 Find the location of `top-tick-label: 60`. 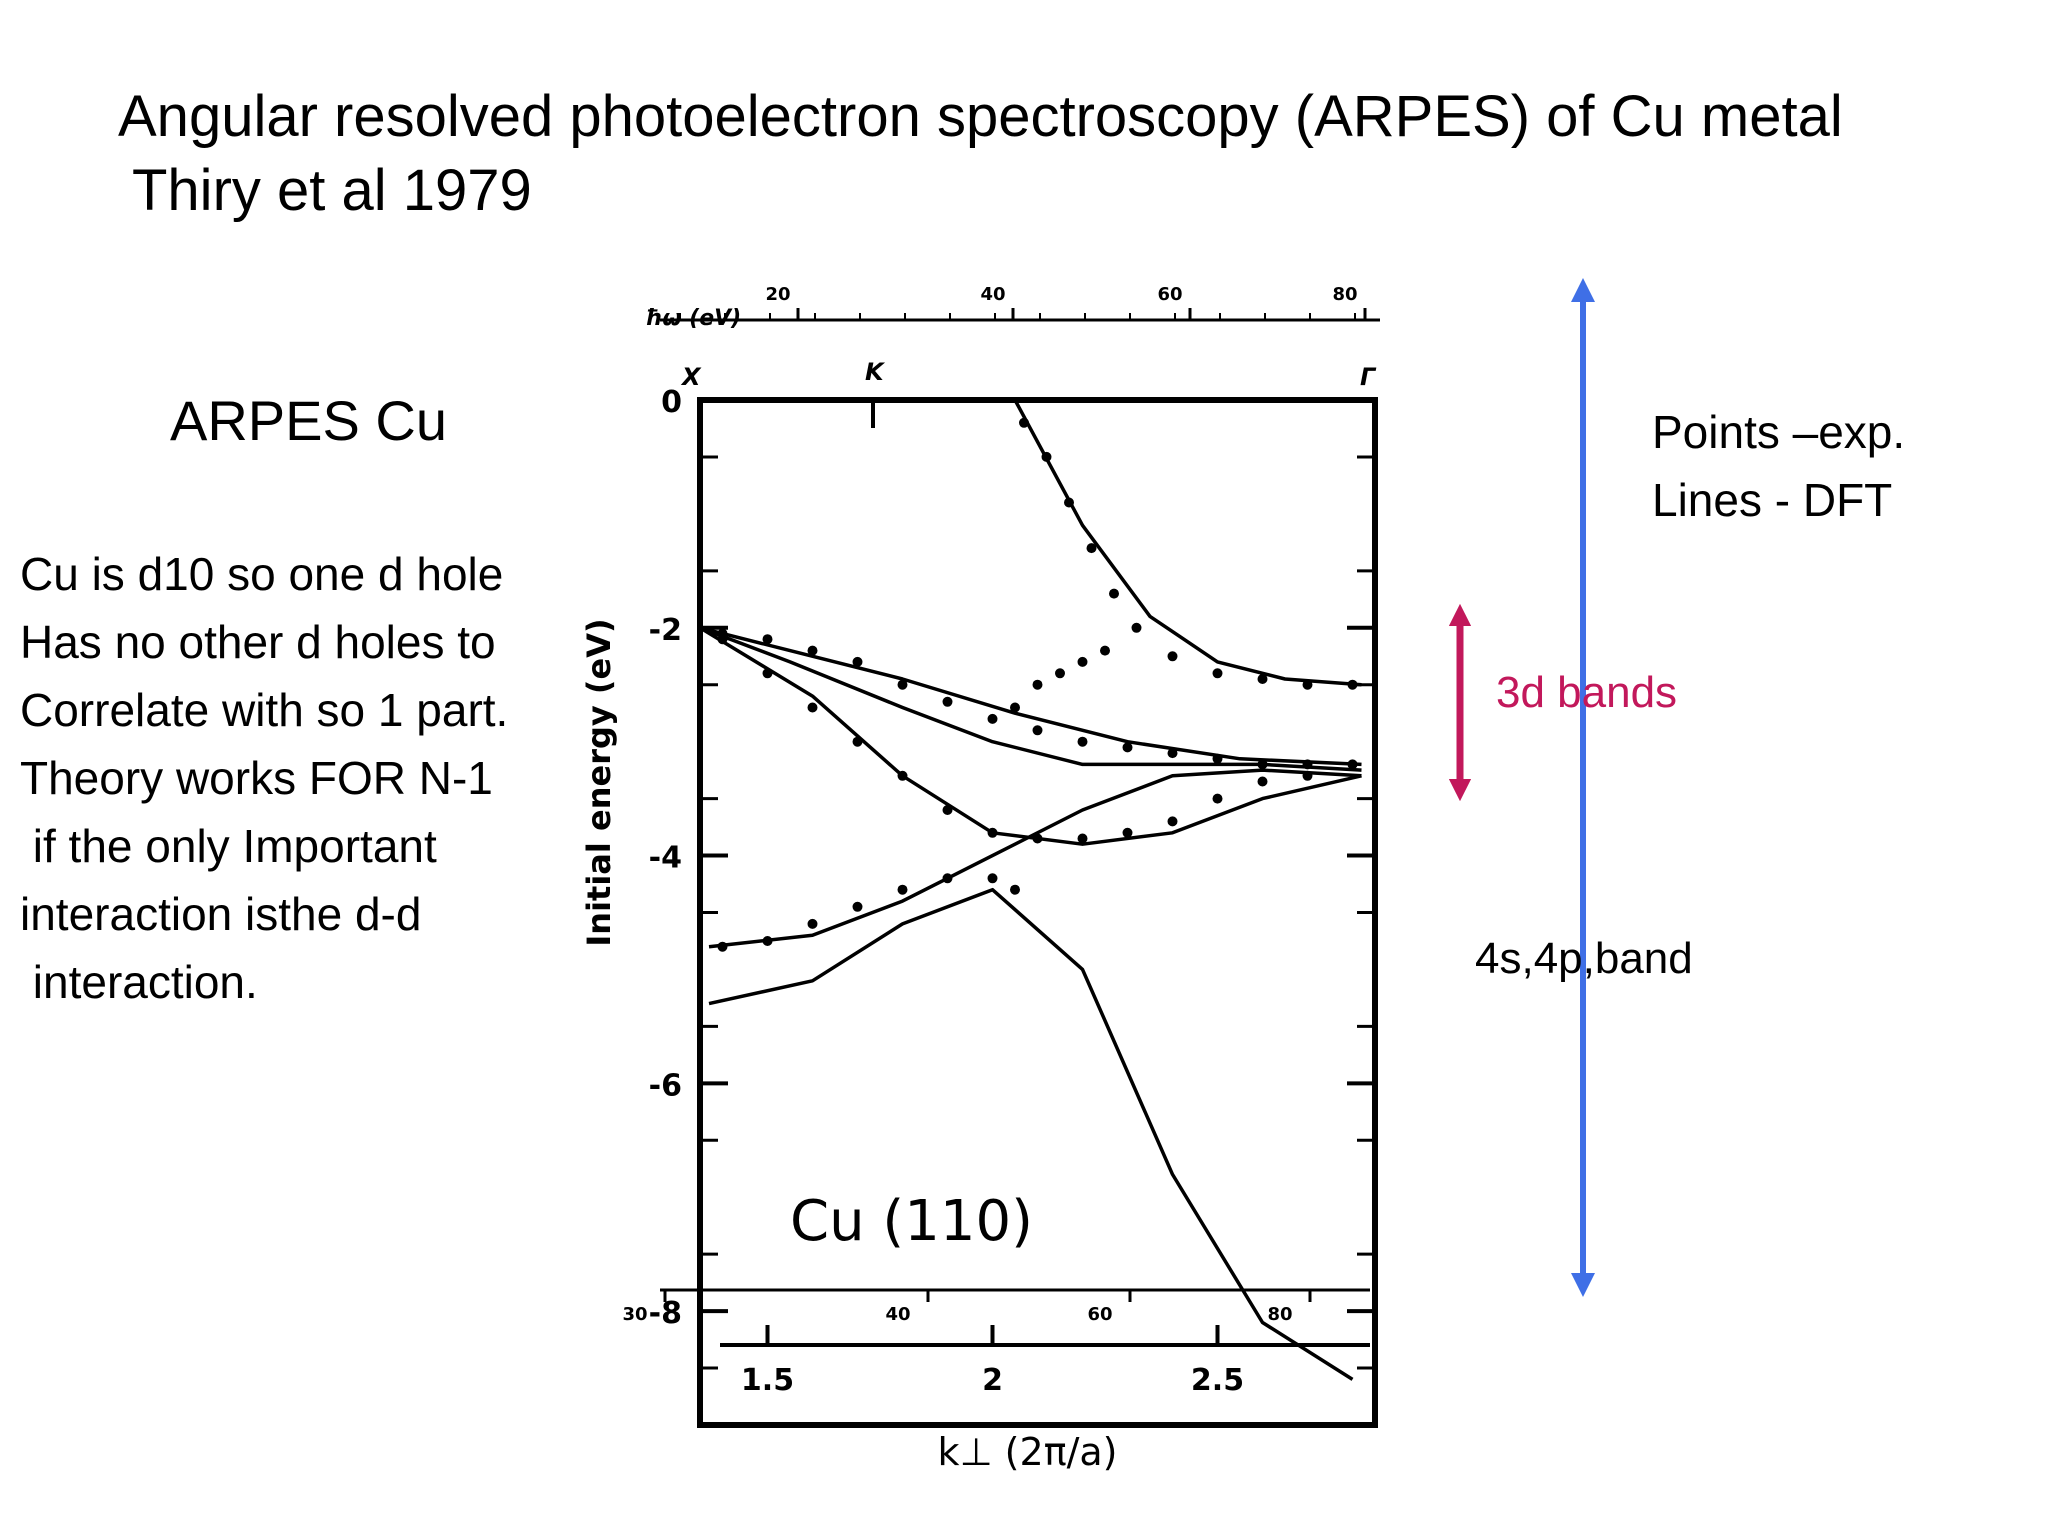

top-tick-label: 60 is located at coordinates (1169, 294).